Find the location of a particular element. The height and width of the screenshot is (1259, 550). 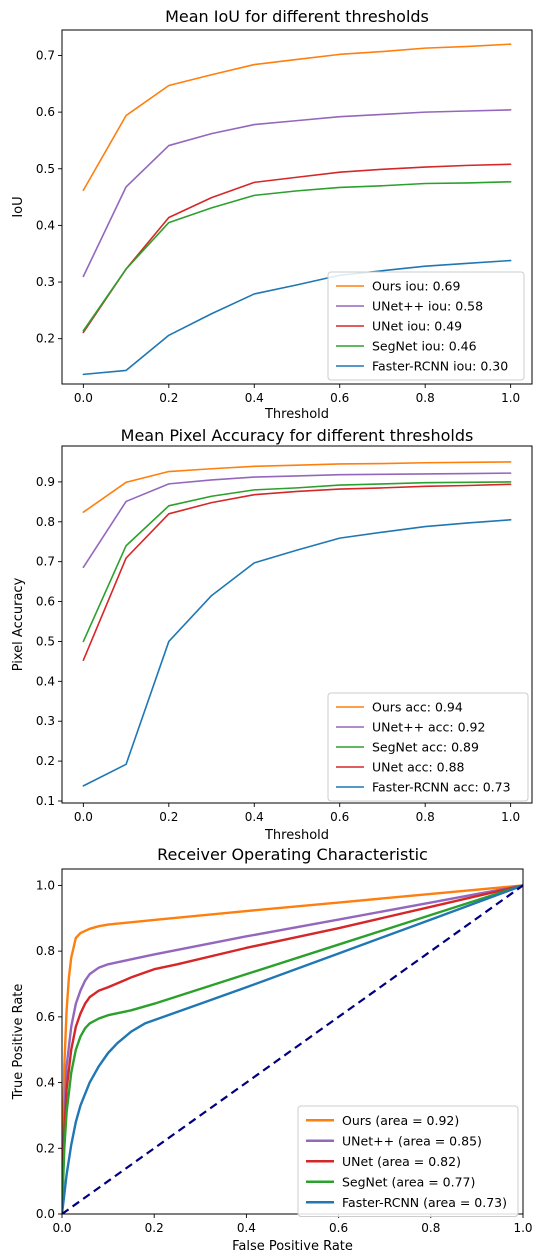

y-axis-label: IoU is located at coordinates (18, 206).